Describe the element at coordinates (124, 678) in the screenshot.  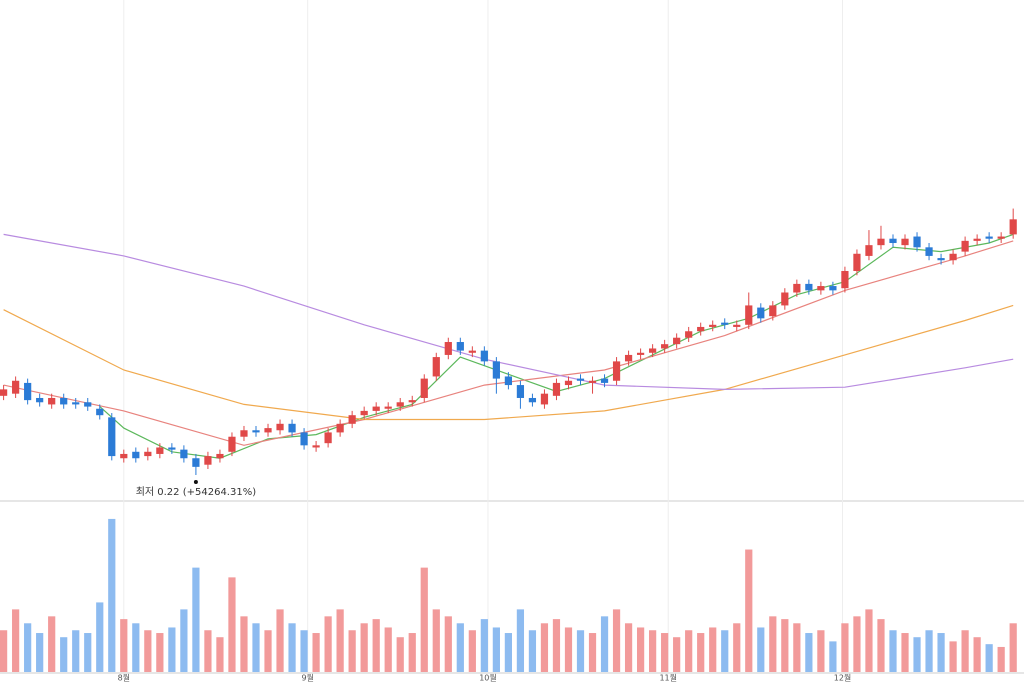
I see `x-tick-label: 8월` at that location.